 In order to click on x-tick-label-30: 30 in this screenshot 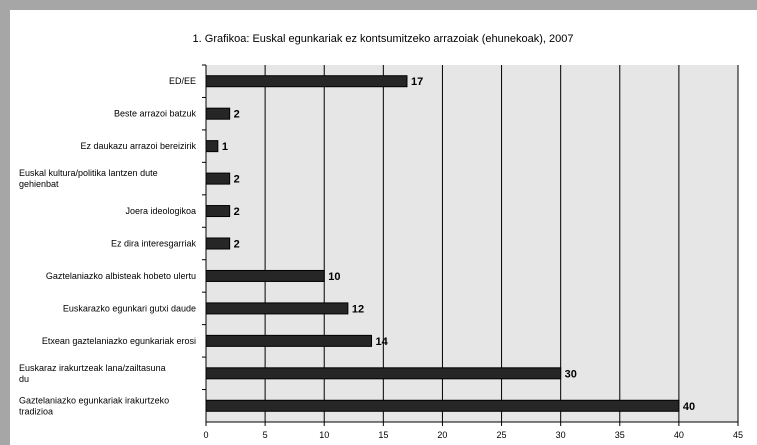, I will do `click(561, 435)`.